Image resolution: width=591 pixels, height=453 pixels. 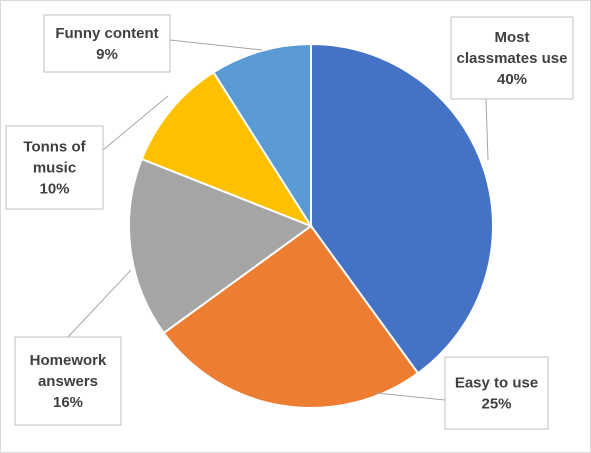 I want to click on data-label-1: Most classmates use 40%, so click(x=512, y=58).